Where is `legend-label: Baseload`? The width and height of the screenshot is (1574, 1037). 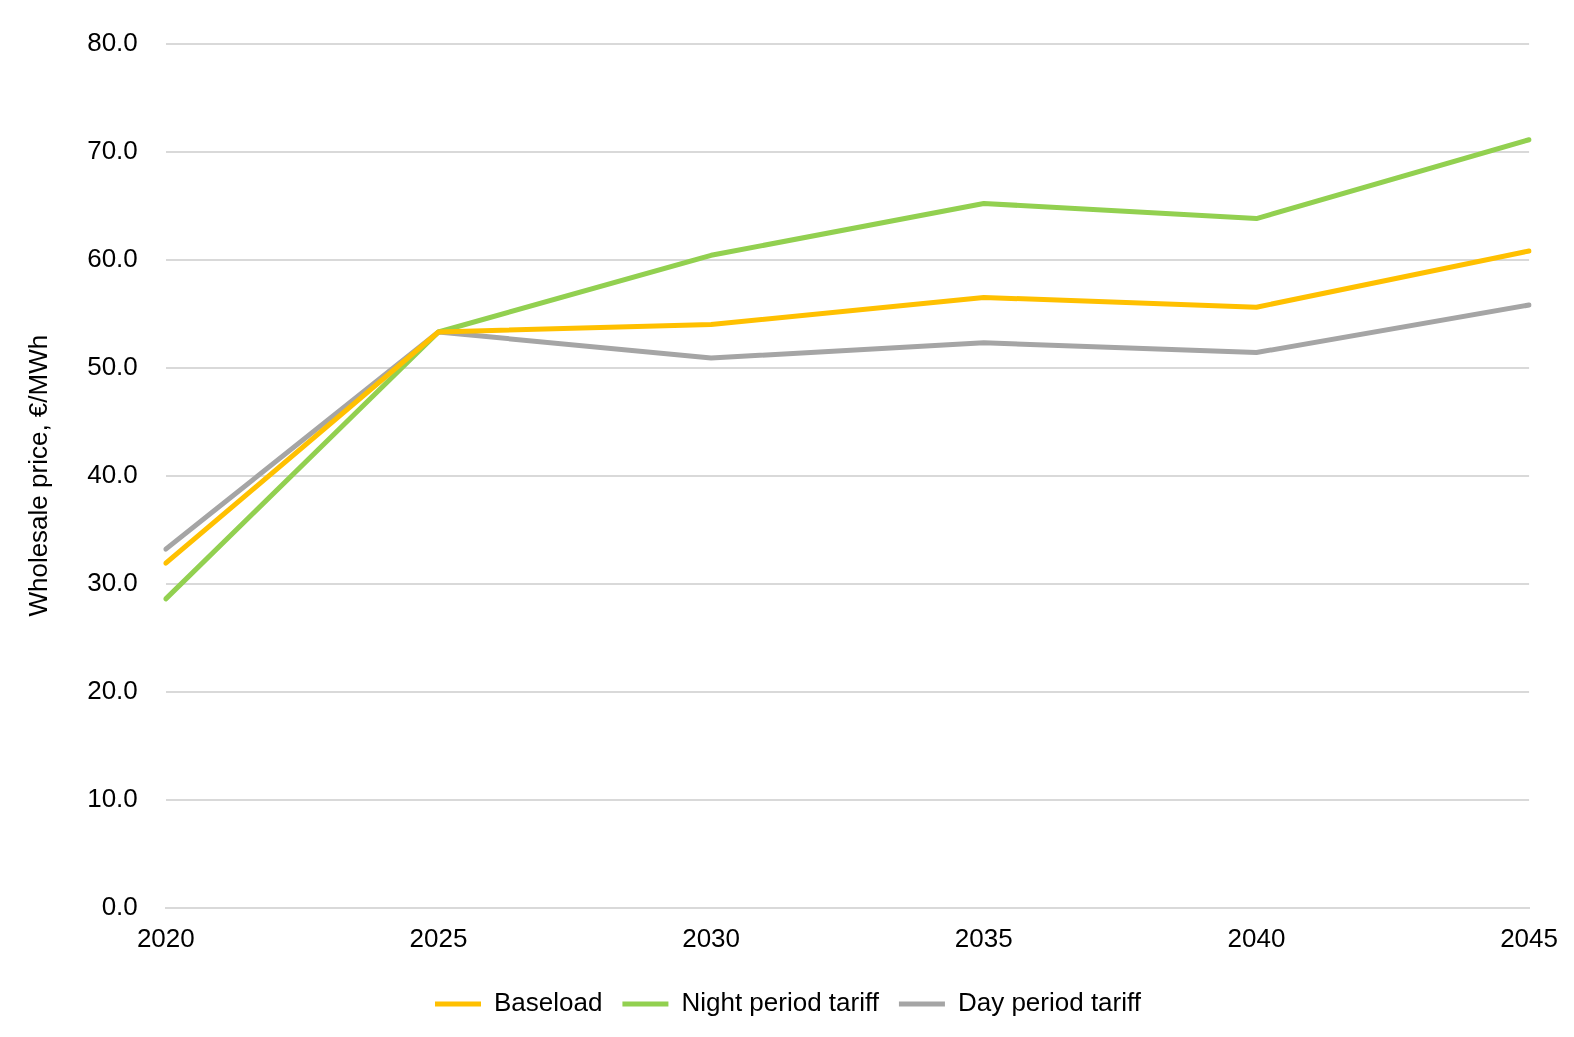 legend-label: Baseload is located at coordinates (548, 1002).